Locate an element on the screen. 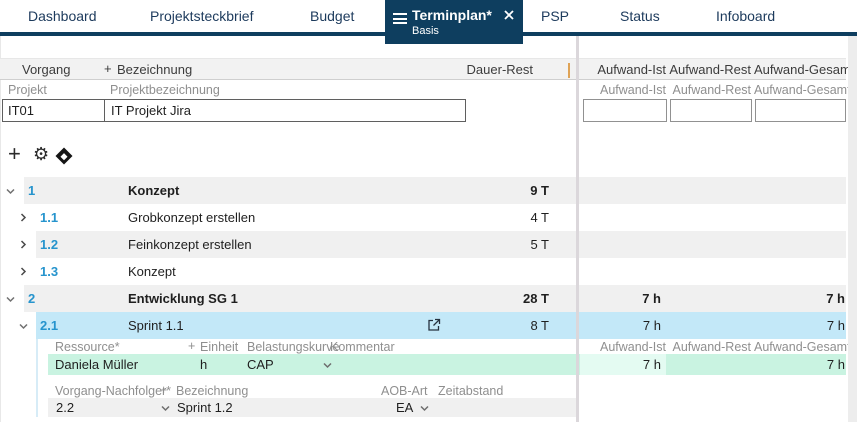  task-label: Sprint 1.1 is located at coordinates (156, 325).